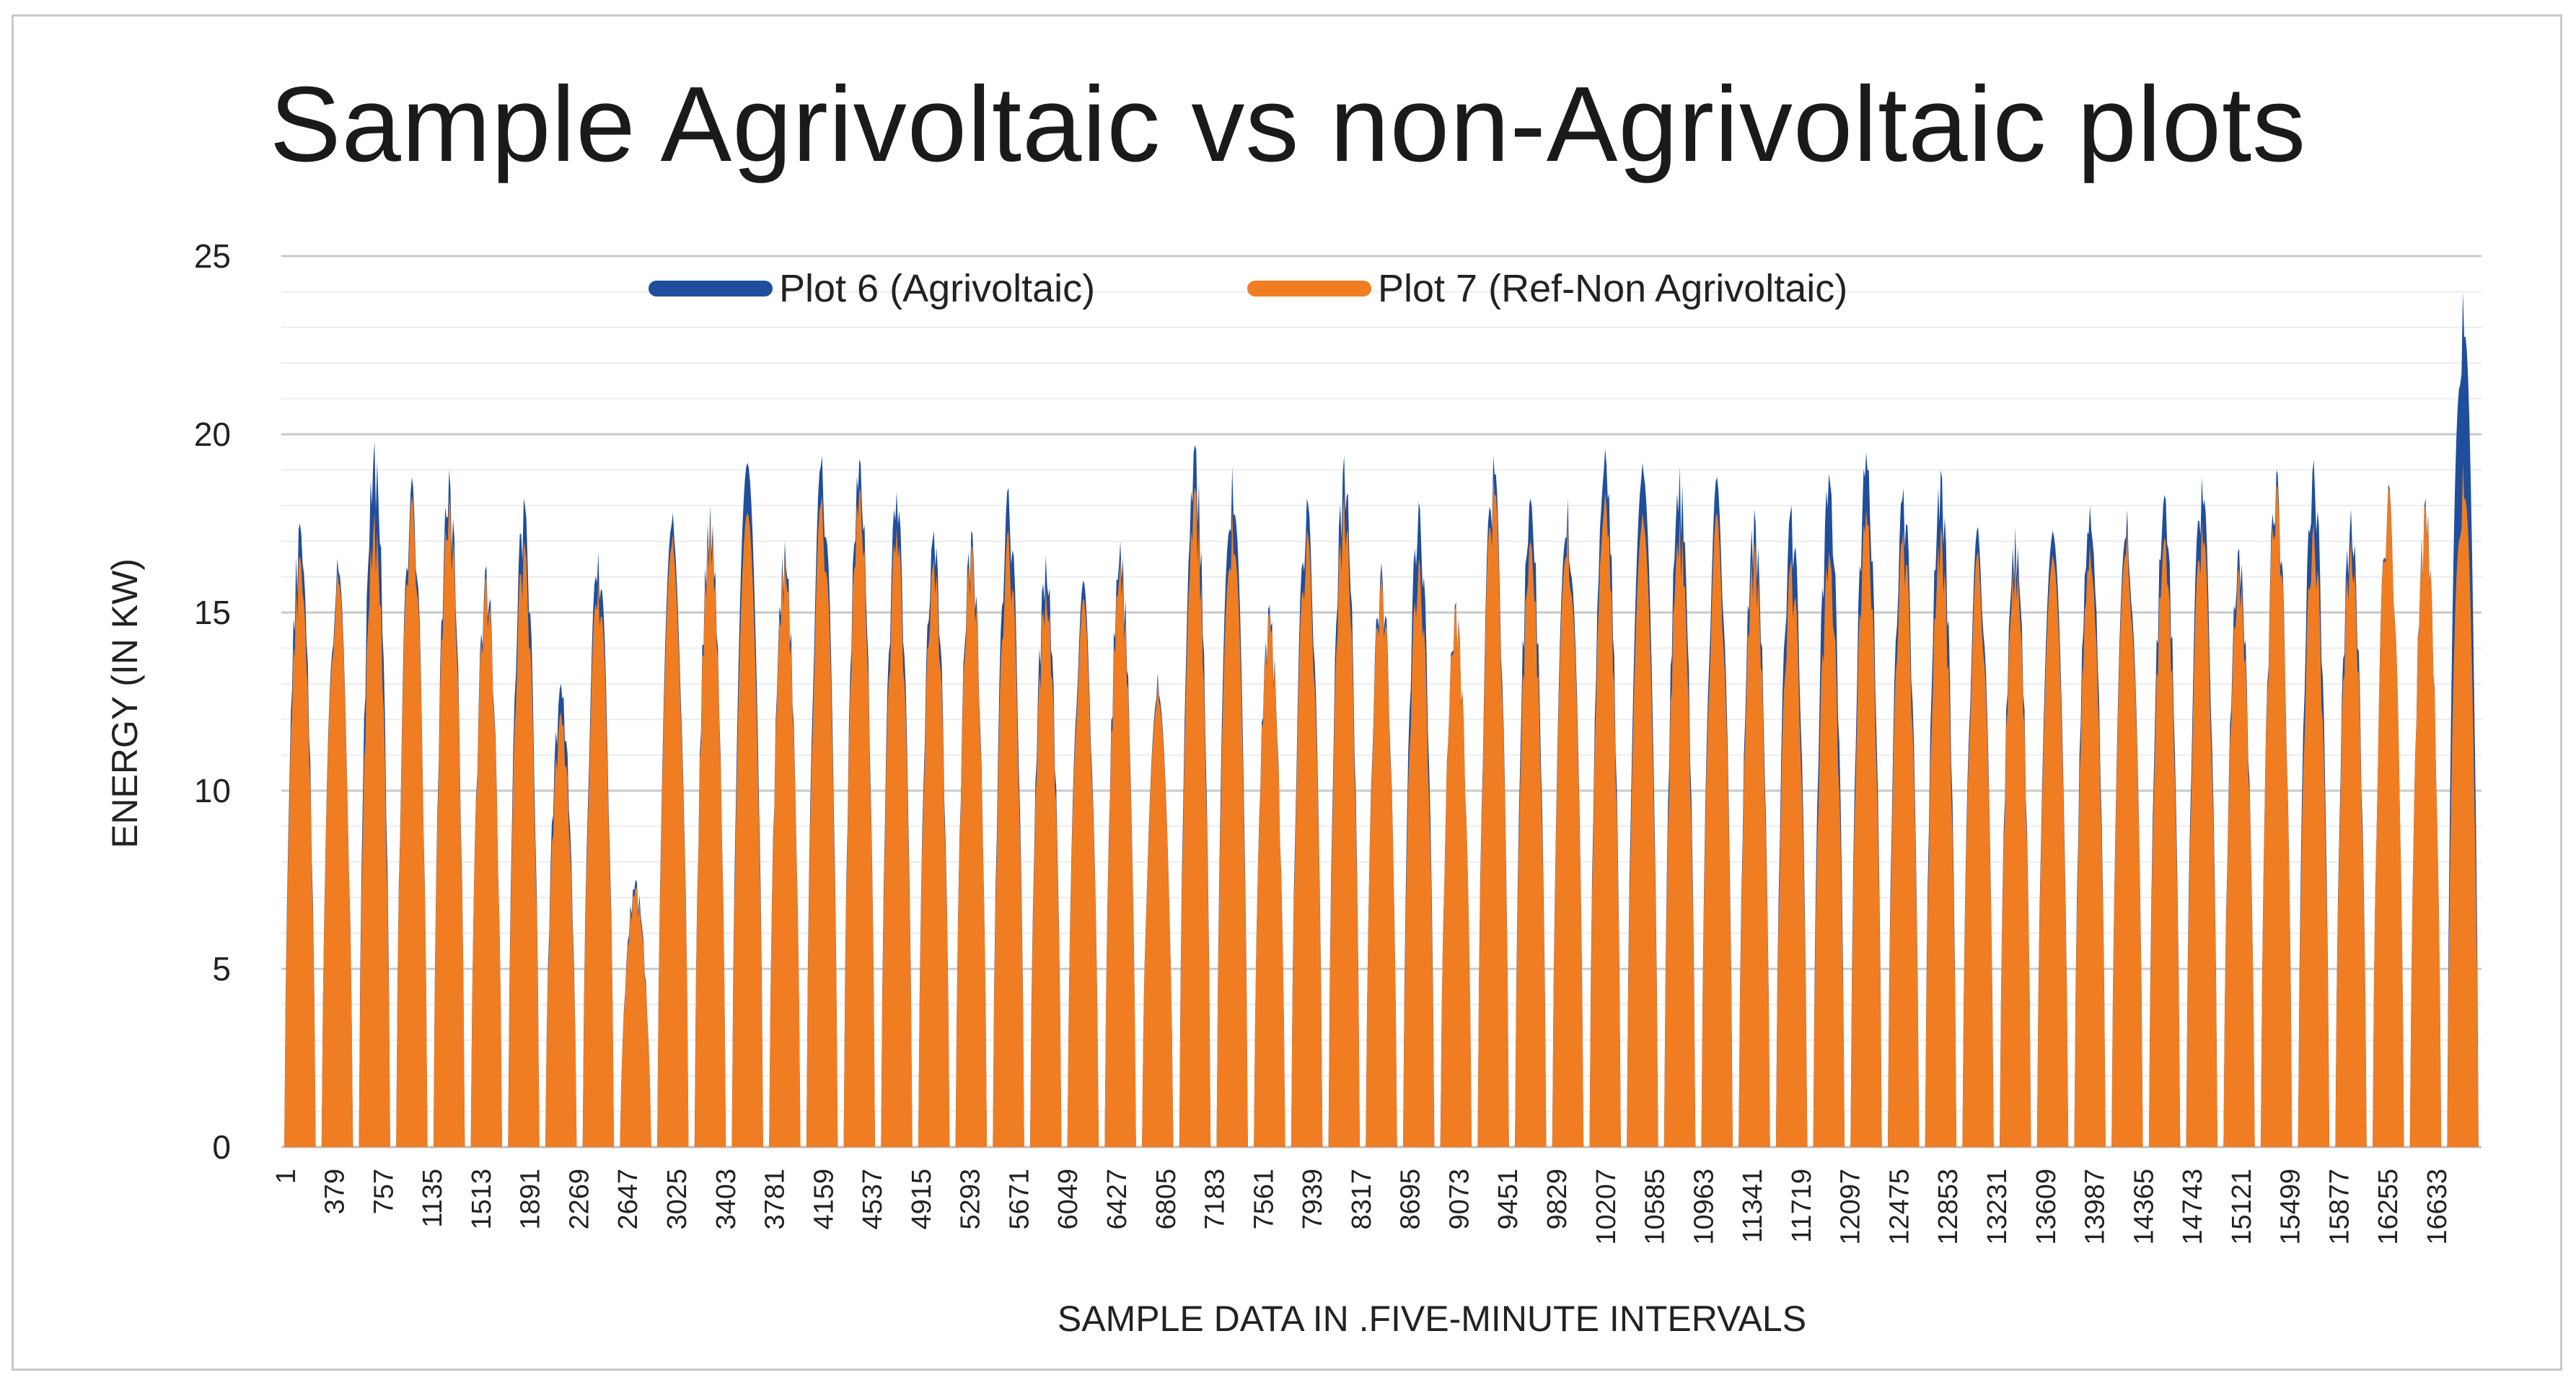  I want to click on x-tick-label: 7939, so click(1313, 1199).